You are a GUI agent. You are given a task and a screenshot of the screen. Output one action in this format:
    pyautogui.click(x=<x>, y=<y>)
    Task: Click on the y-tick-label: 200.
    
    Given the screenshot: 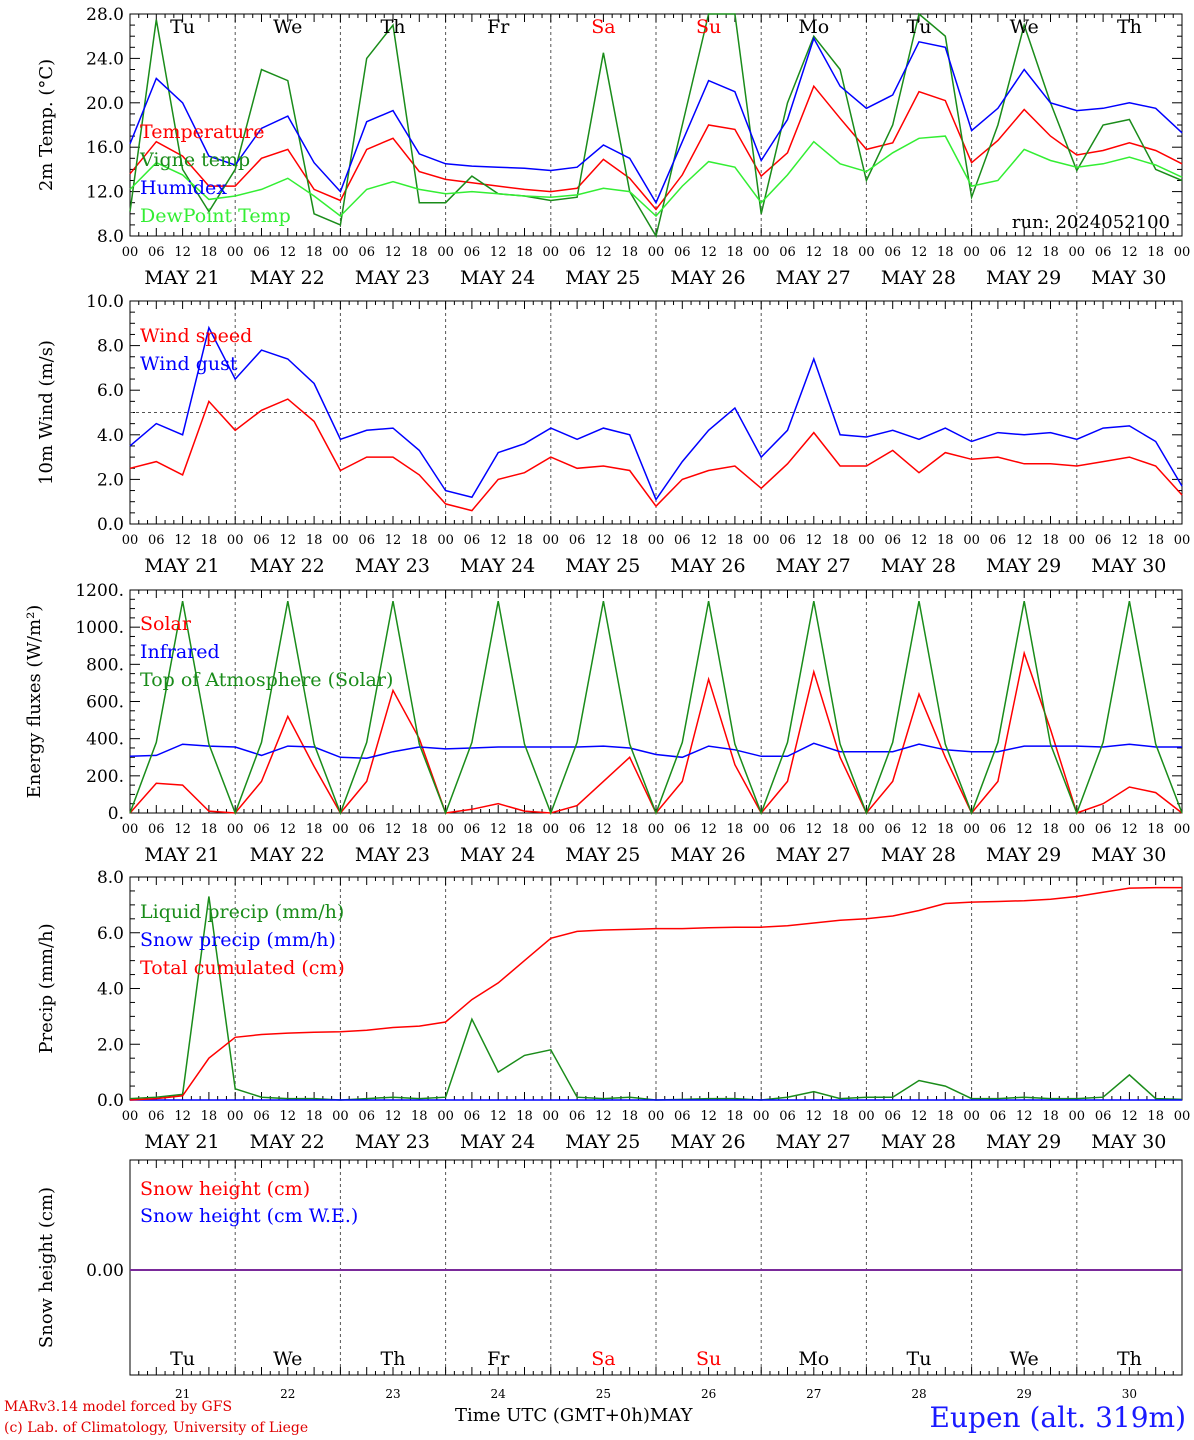 What is the action you would take?
    pyautogui.click(x=105, y=777)
    